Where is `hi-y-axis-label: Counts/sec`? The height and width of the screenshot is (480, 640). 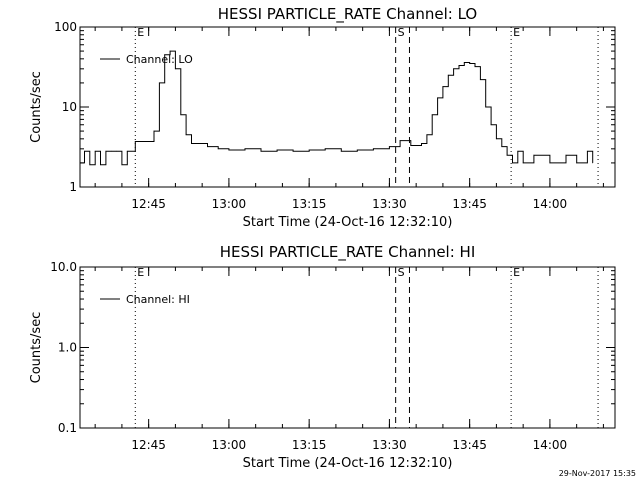
hi-y-axis-label: Counts/sec is located at coordinates (36, 348).